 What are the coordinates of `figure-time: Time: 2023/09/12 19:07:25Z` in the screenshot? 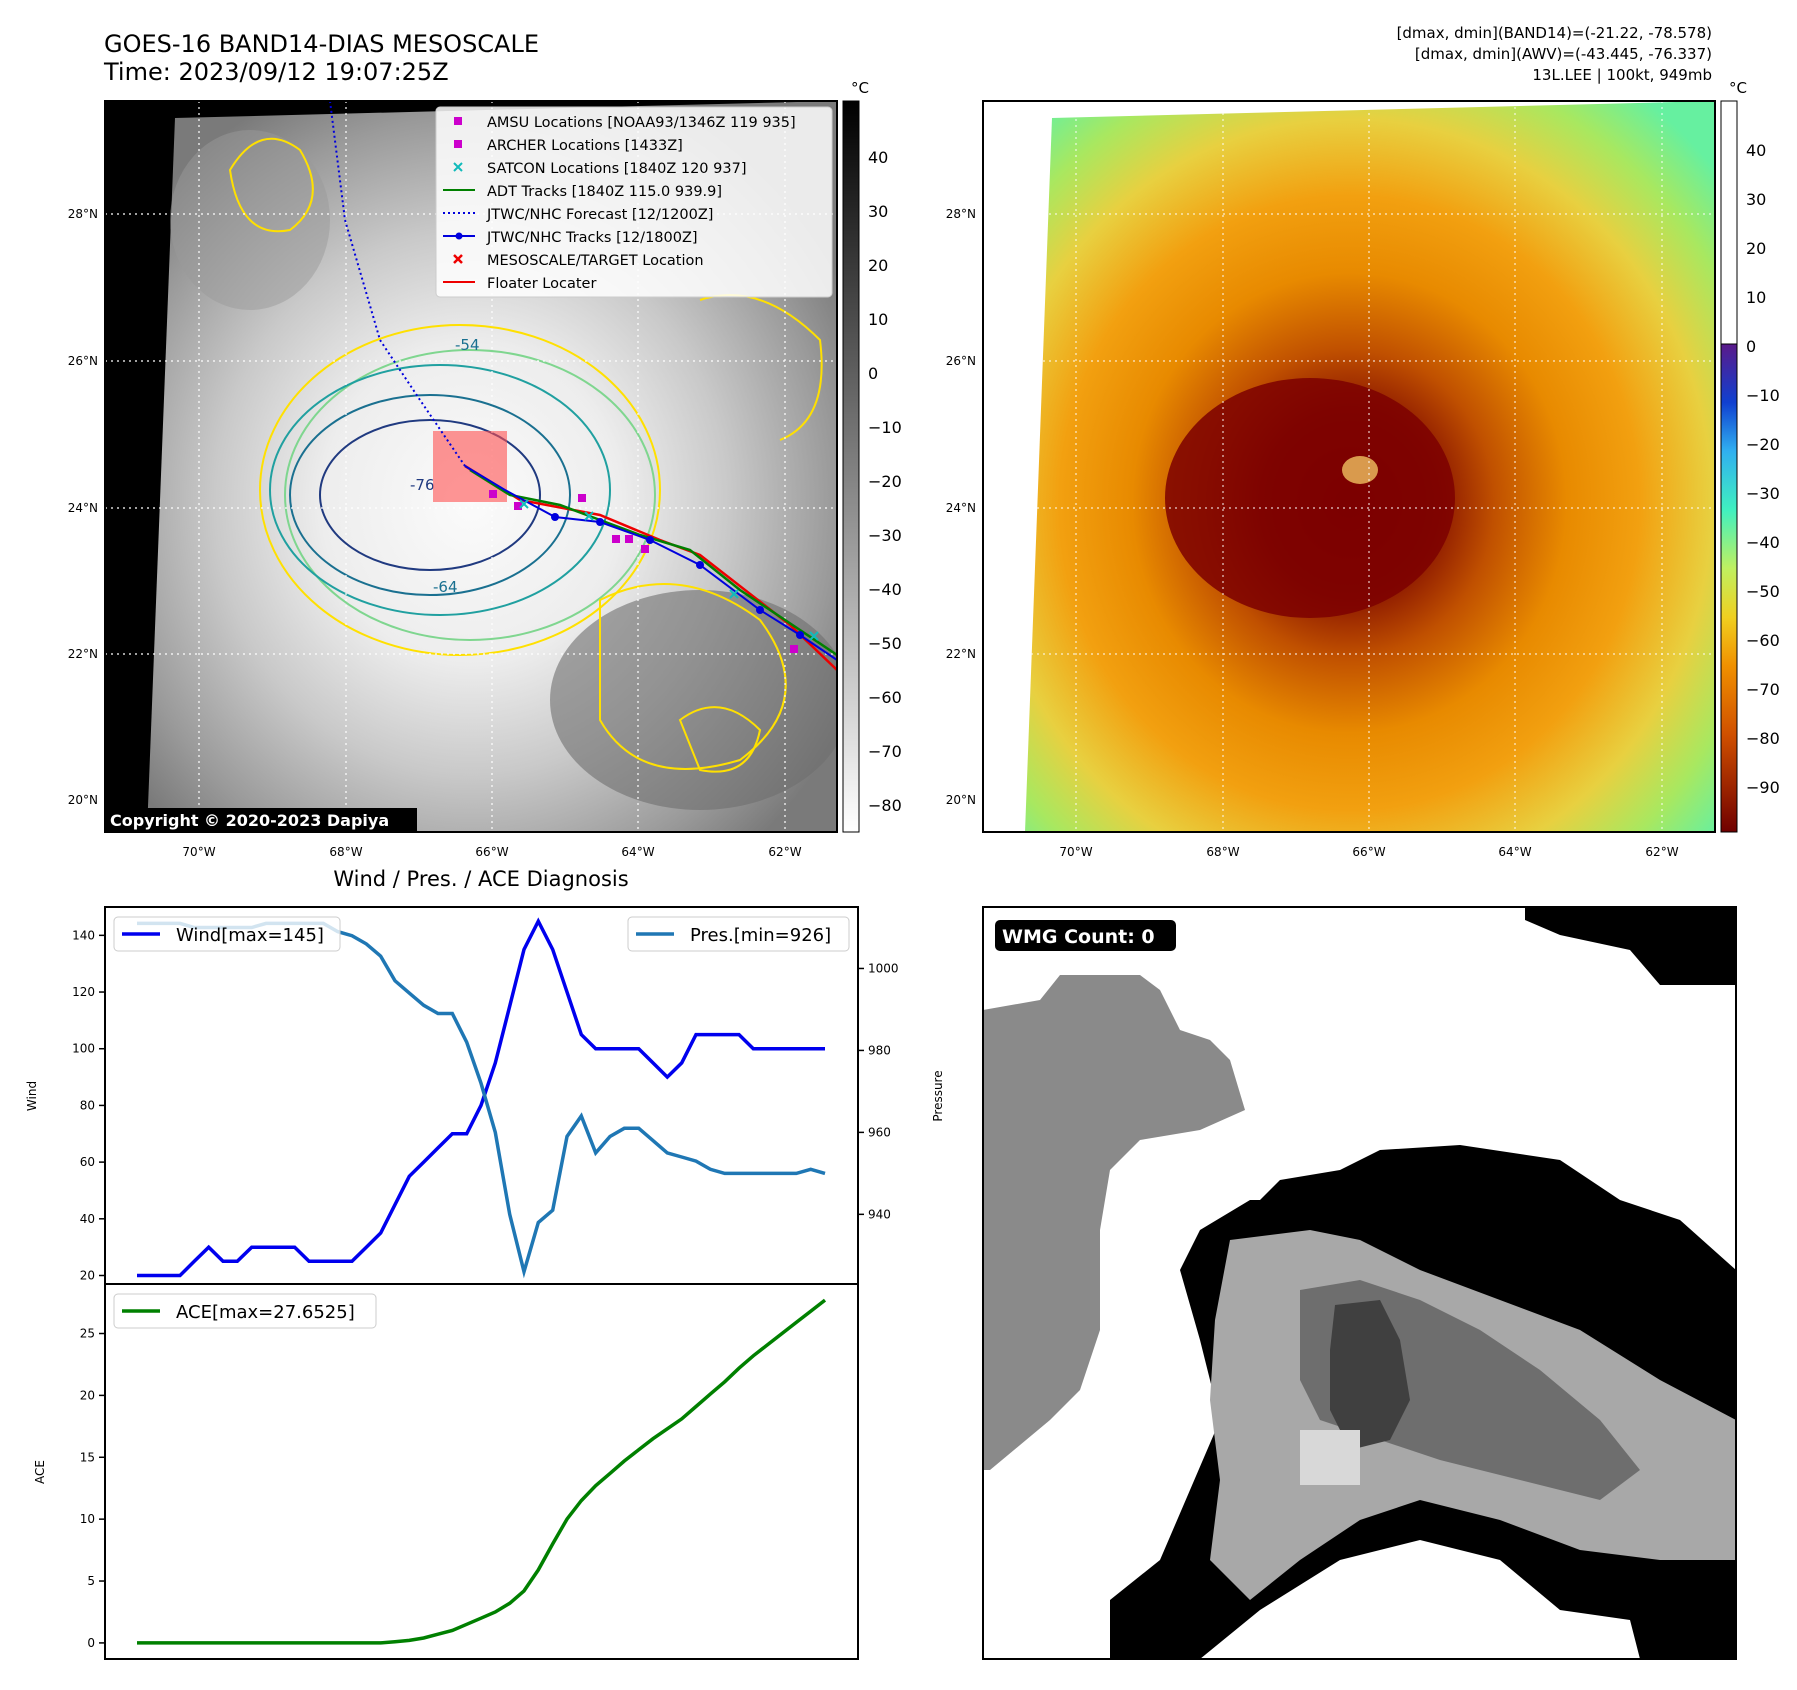 It's located at (276, 72).